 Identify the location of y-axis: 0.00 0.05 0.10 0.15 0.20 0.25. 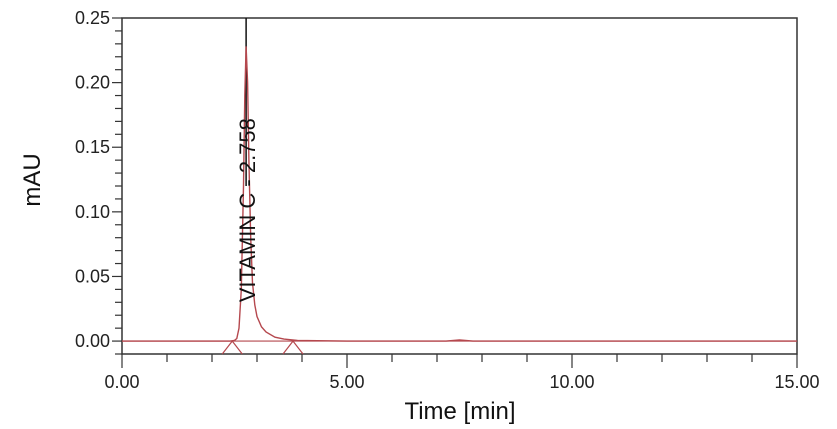
(98, 181).